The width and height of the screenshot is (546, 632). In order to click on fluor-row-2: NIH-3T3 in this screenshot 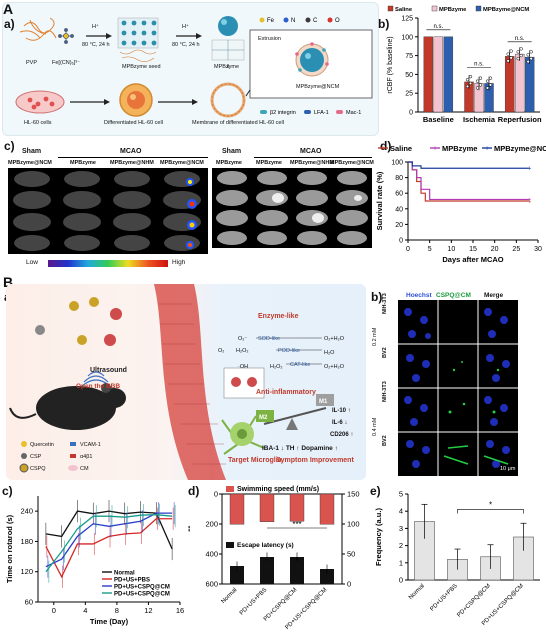, I will do `click(385, 391)`.